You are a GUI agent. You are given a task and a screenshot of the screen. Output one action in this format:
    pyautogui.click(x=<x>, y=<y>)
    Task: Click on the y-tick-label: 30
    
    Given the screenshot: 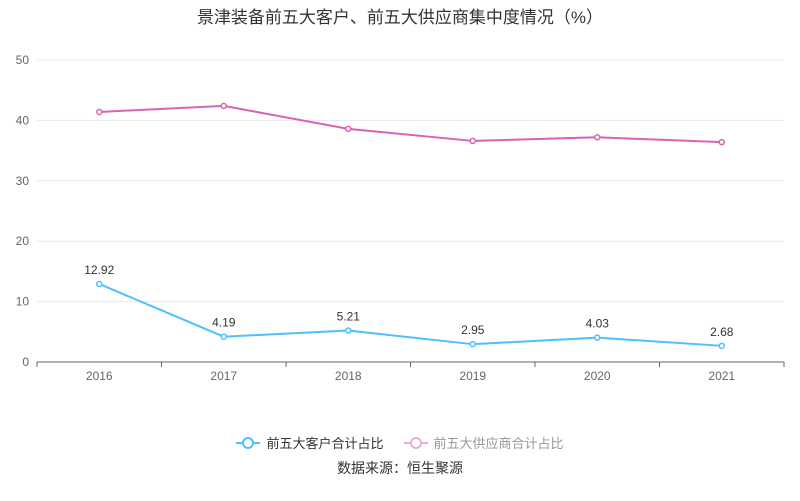 What is the action you would take?
    pyautogui.click(x=23, y=181)
    